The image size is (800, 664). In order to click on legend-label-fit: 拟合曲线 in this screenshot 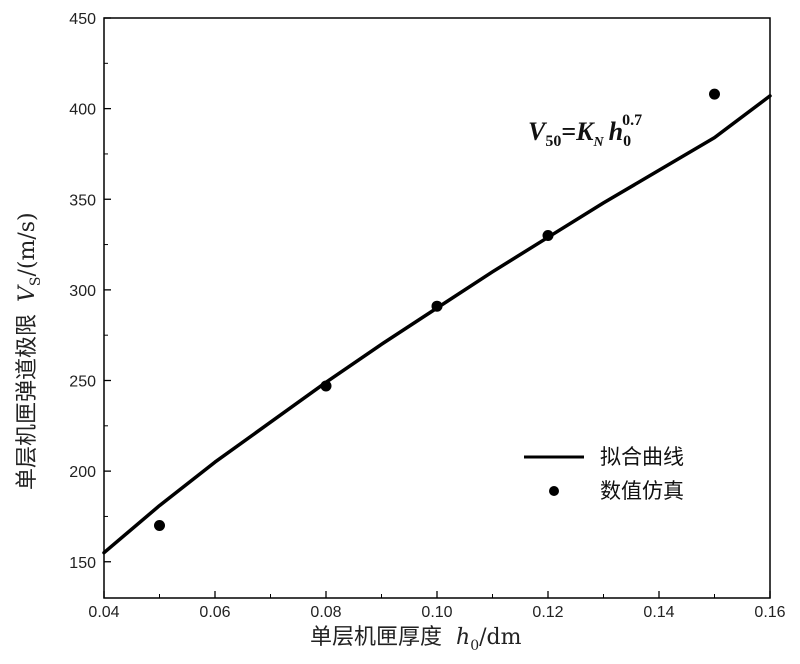, I will do `click(642, 457)`.